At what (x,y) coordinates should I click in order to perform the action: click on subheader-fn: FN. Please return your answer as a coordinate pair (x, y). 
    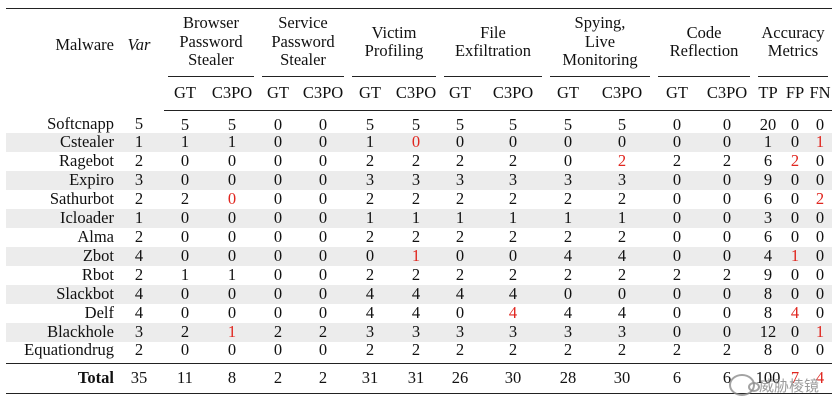
    Looking at the image, I should click on (820, 93).